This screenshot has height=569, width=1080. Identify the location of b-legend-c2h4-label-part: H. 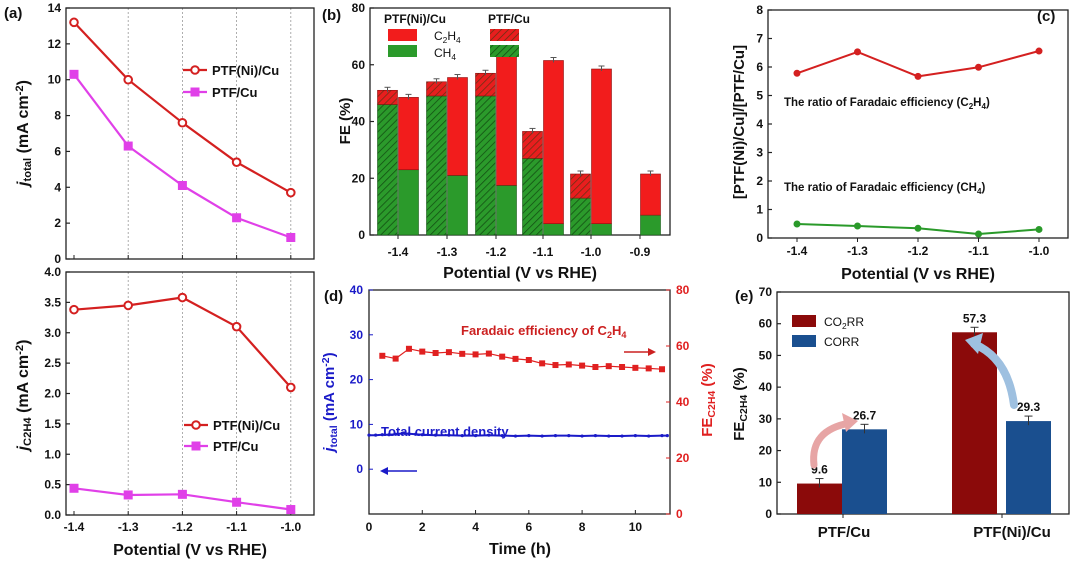
(451, 36).